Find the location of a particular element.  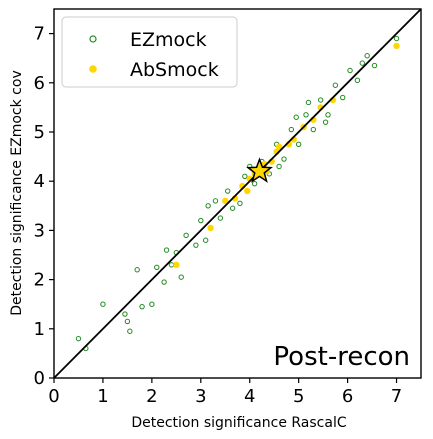

highlight-star-marker is located at coordinates (259, 170).